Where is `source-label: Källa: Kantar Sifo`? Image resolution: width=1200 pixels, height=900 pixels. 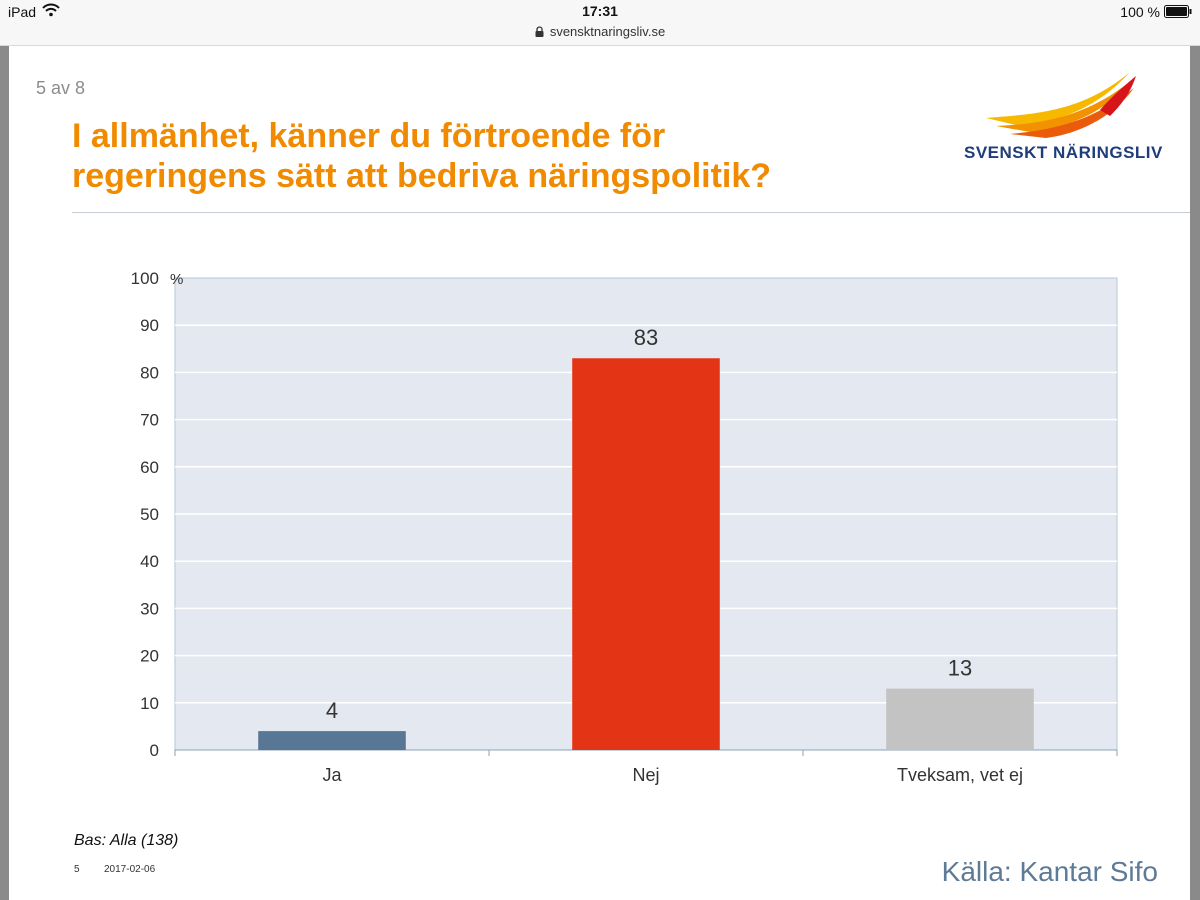
source-label: Källa: Kantar Sifo is located at coordinates (1049, 871).